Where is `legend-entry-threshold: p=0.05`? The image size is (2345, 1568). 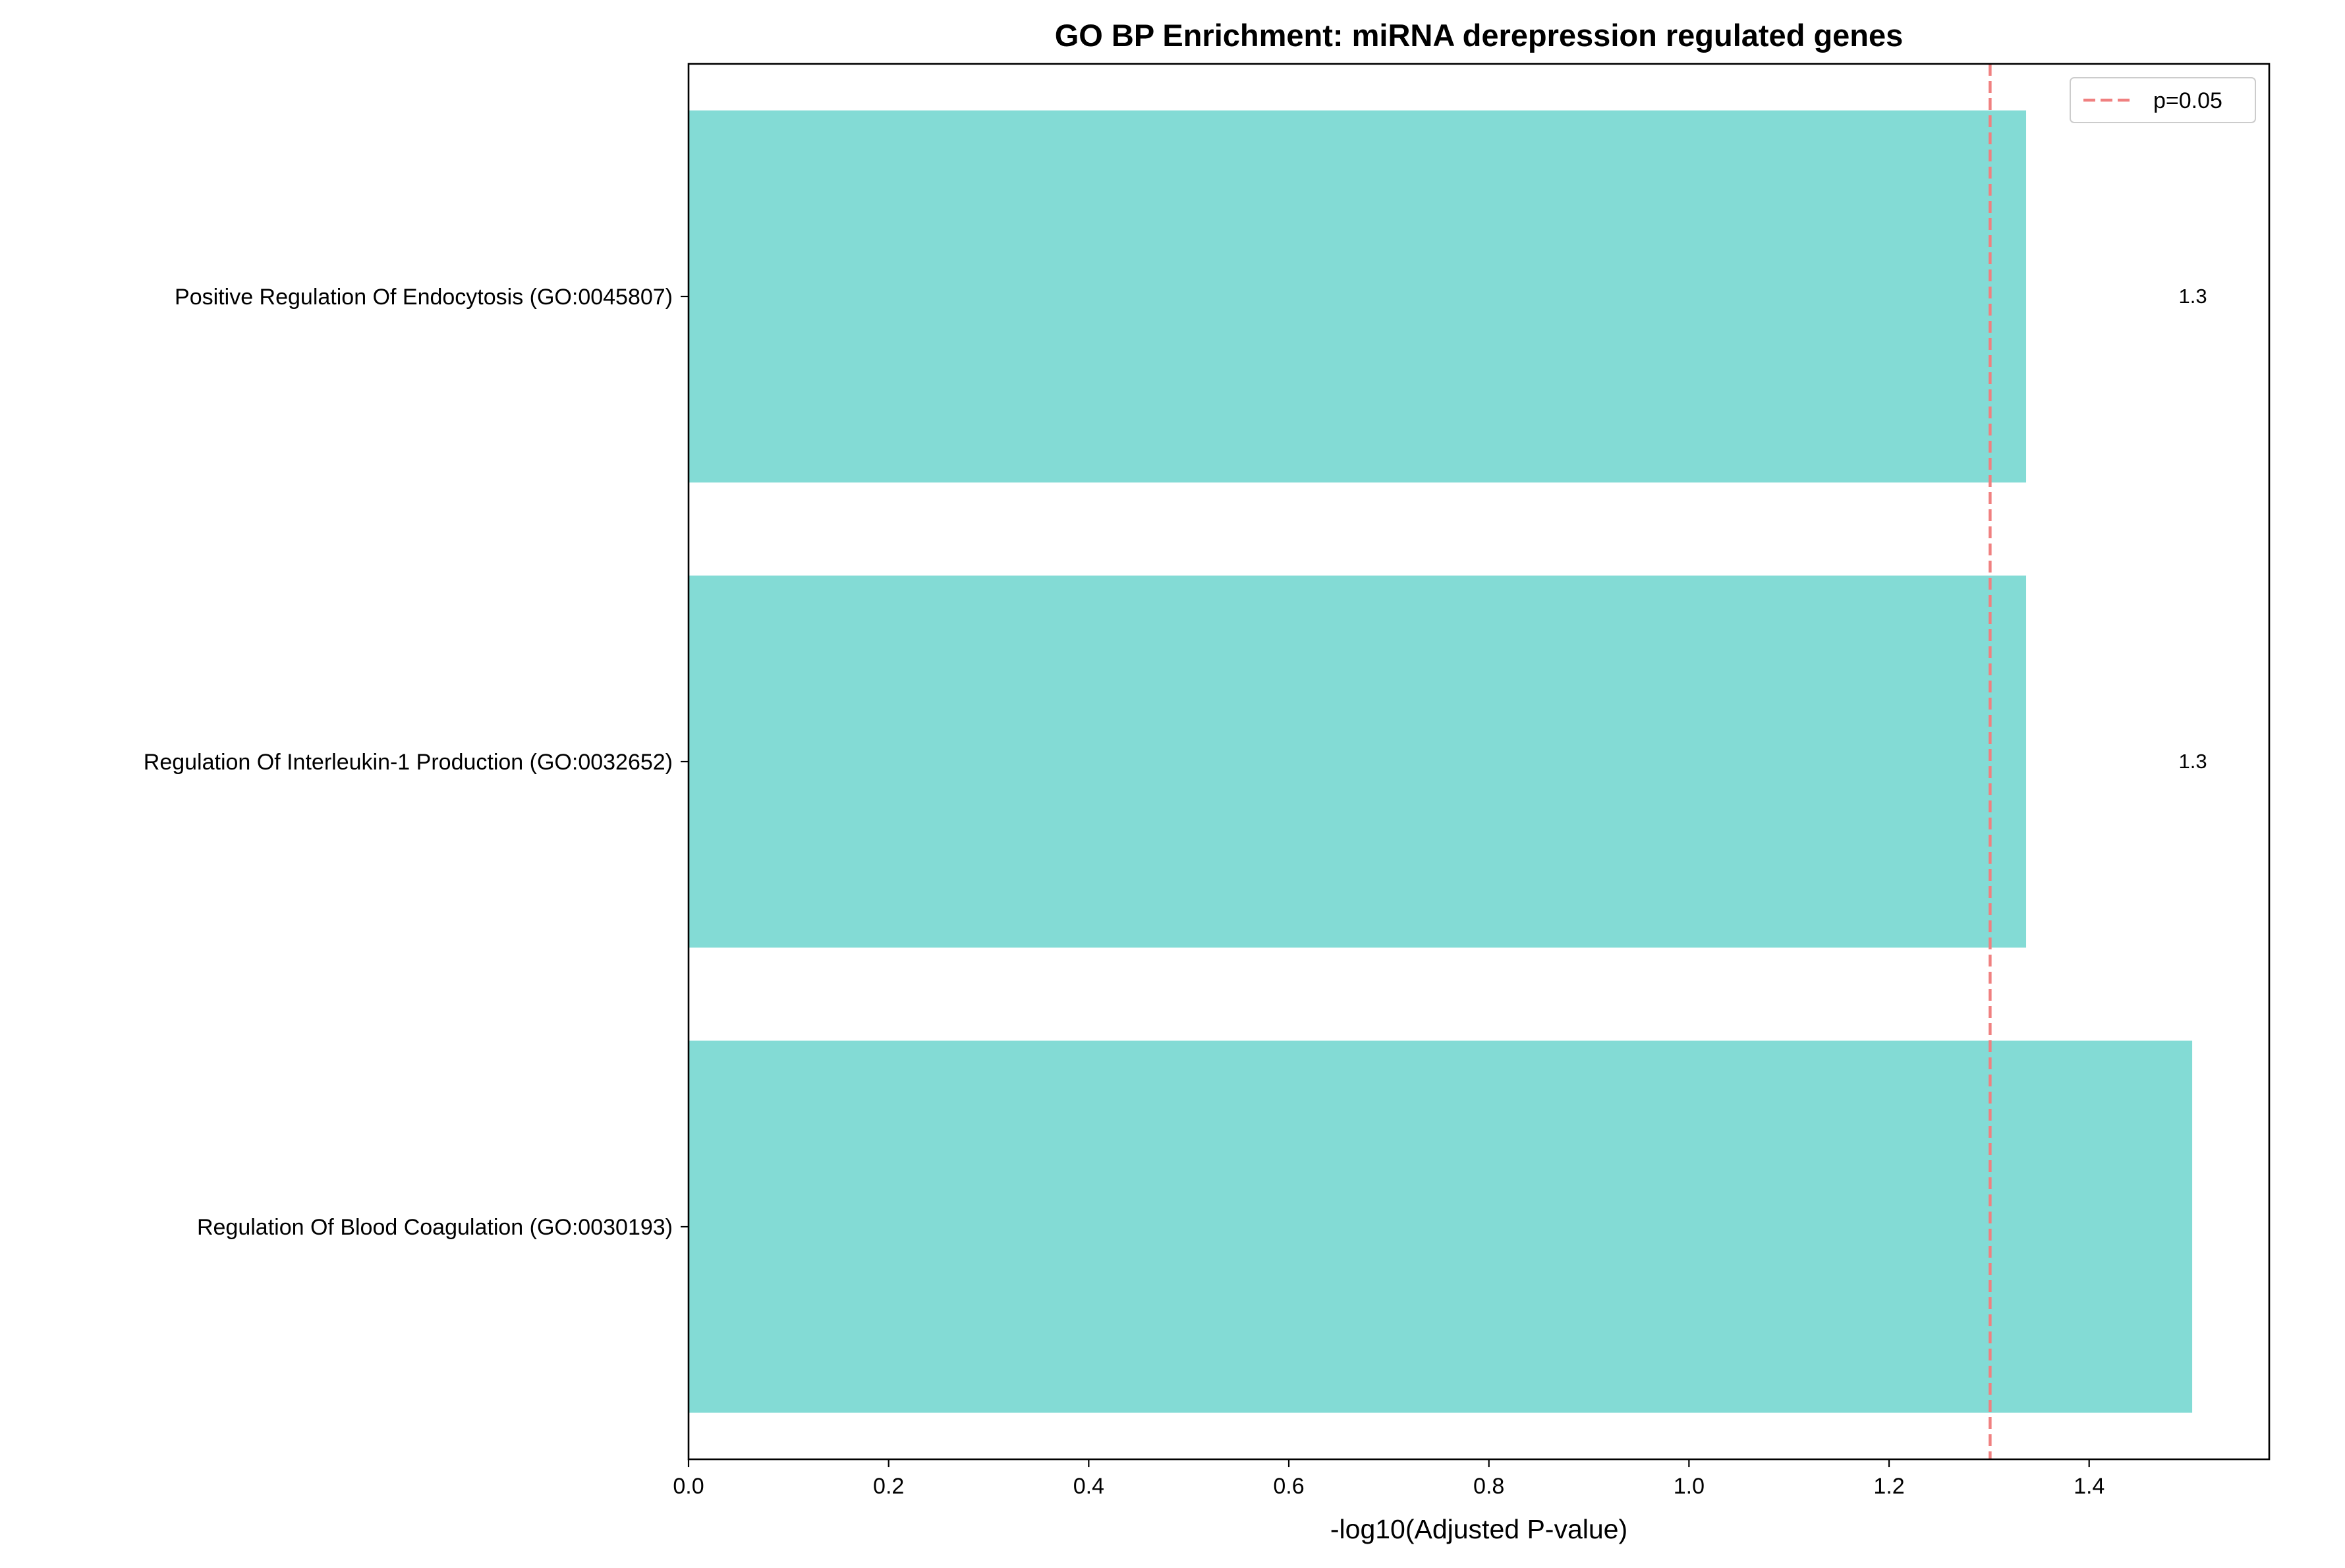 legend-entry-threshold: p=0.05 is located at coordinates (2187, 100).